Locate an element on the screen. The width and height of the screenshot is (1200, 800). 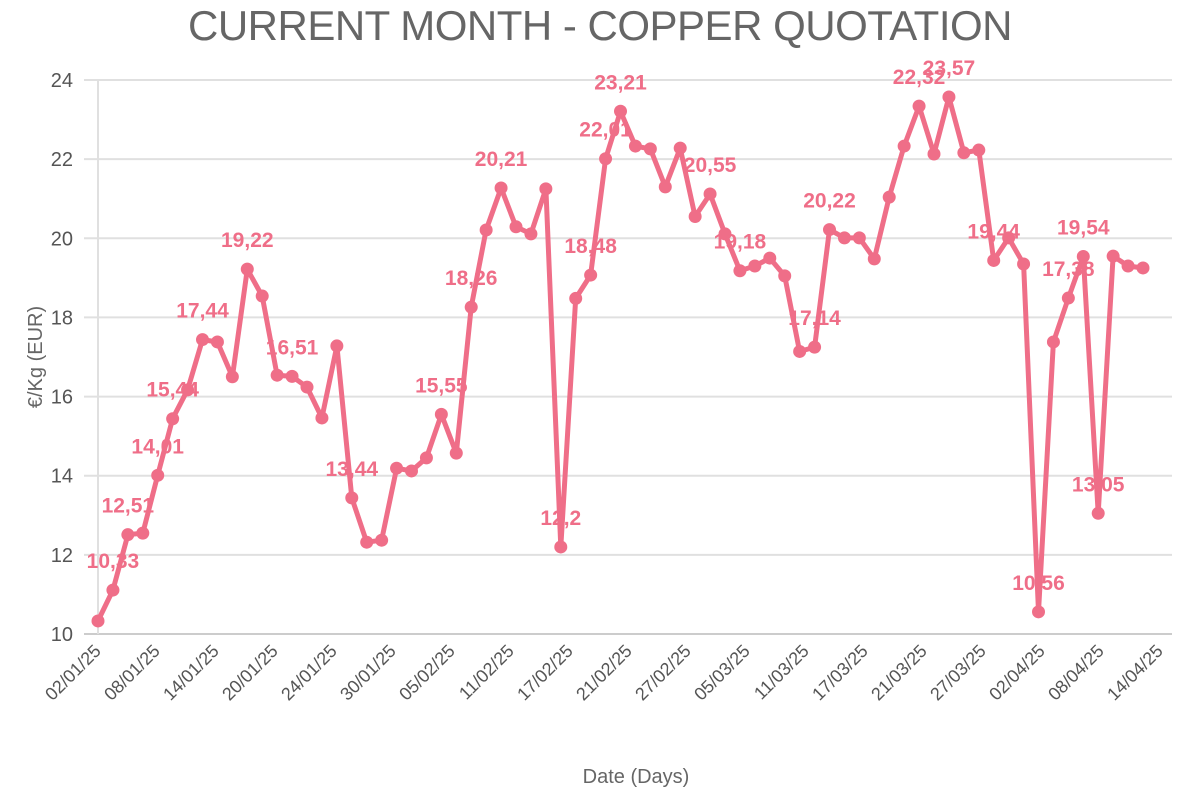
data-label: 15,44 is located at coordinates (172, 390).